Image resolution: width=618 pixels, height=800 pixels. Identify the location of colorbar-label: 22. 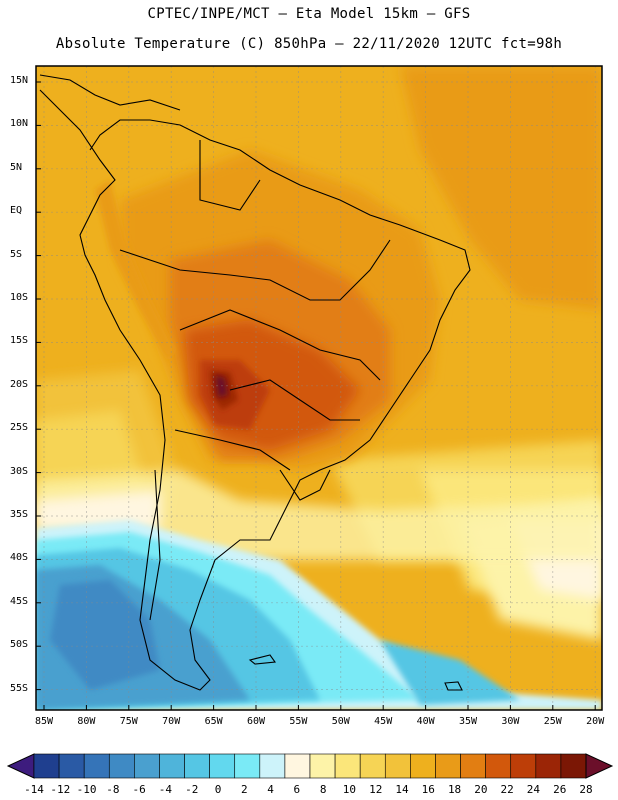
(507, 789).